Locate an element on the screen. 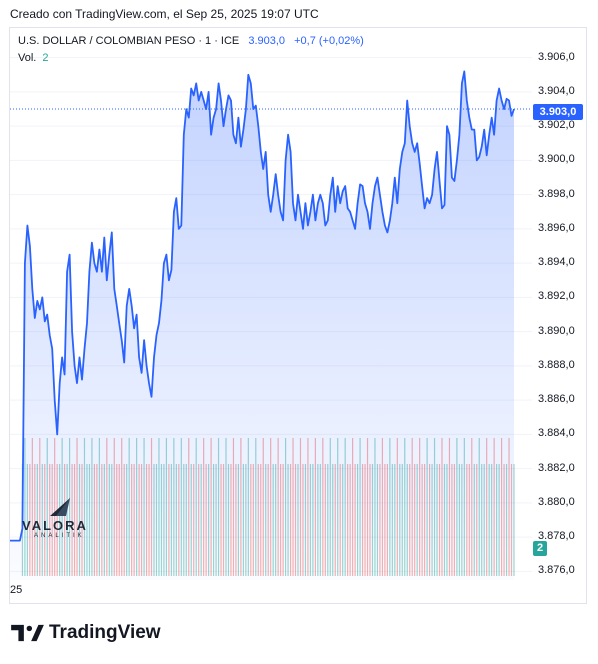 The height and width of the screenshot is (664, 598). volume-badge: 2 is located at coordinates (540, 548).